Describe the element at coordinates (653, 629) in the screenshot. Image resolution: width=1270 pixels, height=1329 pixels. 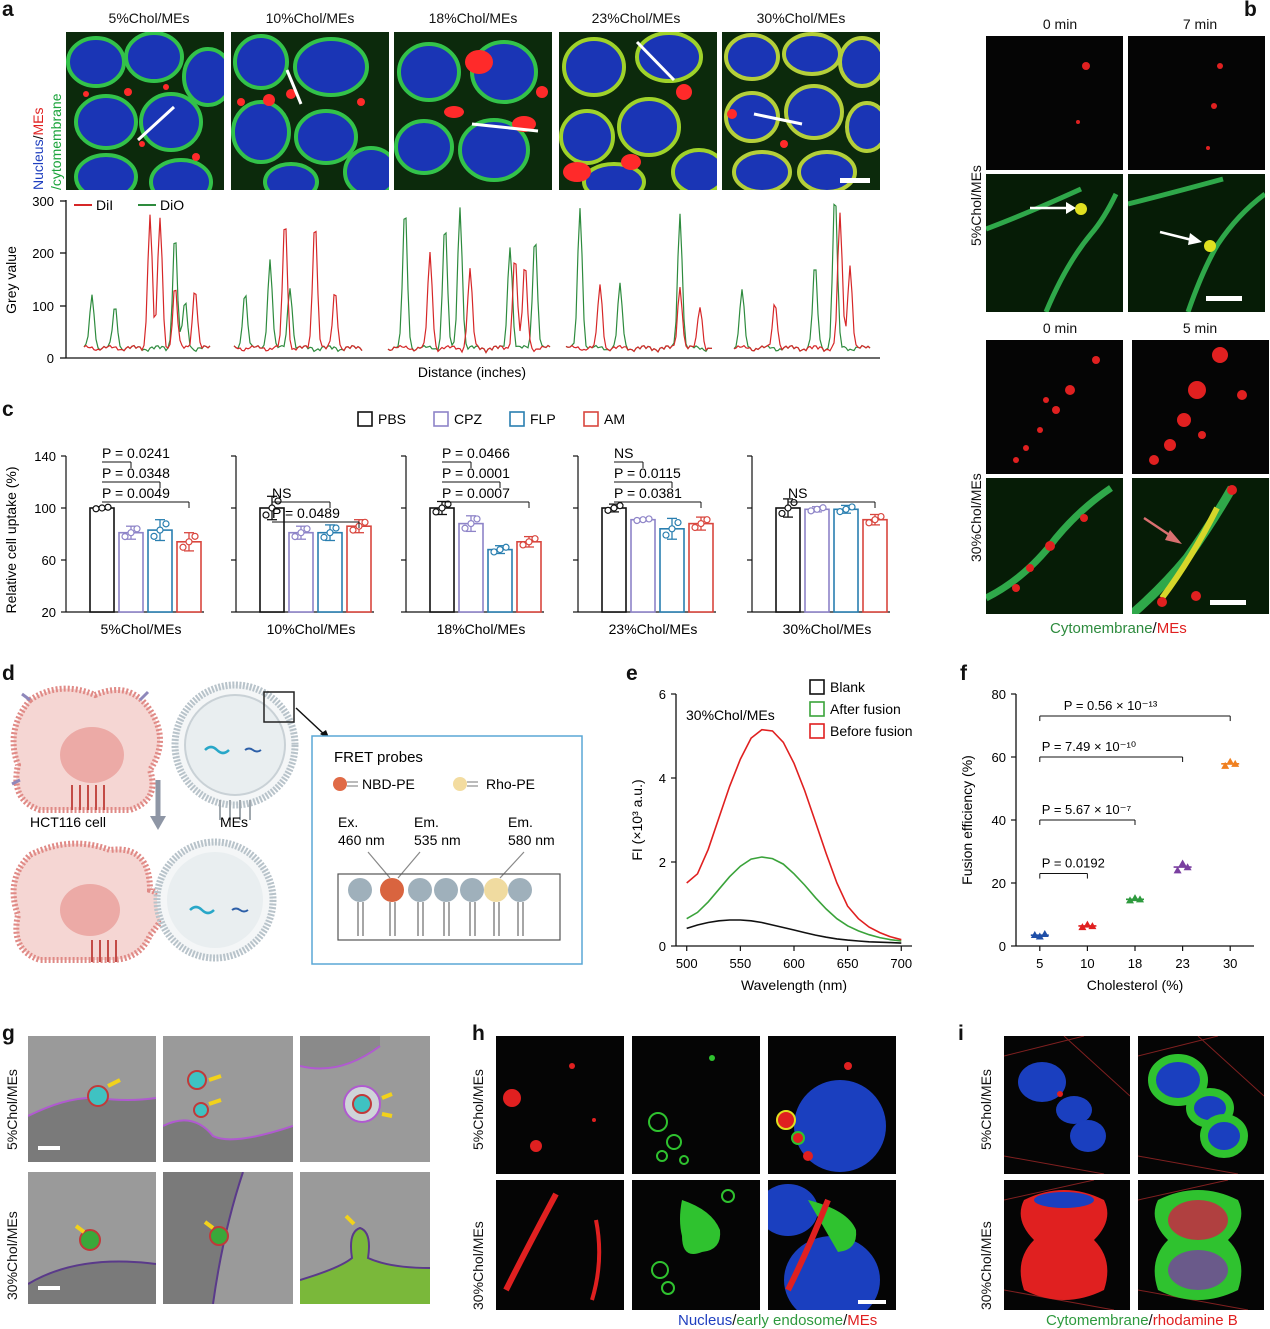
I see `panel-c-group-label-4: 23%Chol/MEs` at that location.